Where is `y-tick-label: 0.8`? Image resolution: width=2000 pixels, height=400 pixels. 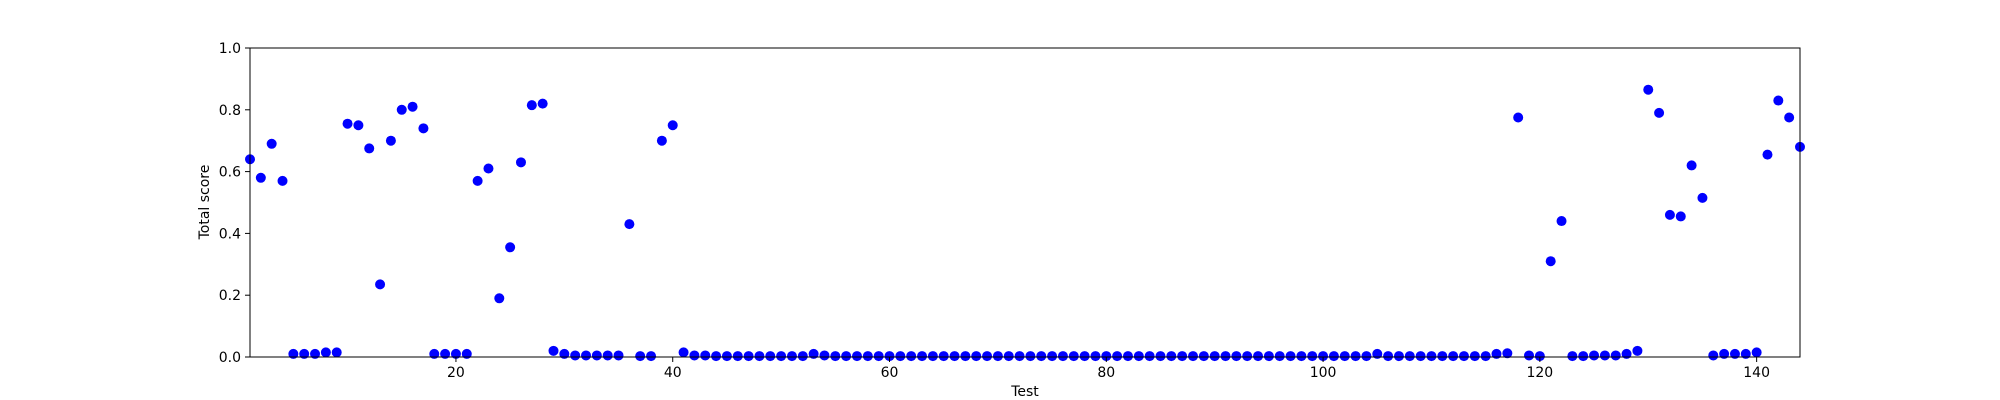
y-tick-label: 0.8 is located at coordinates (230, 111).